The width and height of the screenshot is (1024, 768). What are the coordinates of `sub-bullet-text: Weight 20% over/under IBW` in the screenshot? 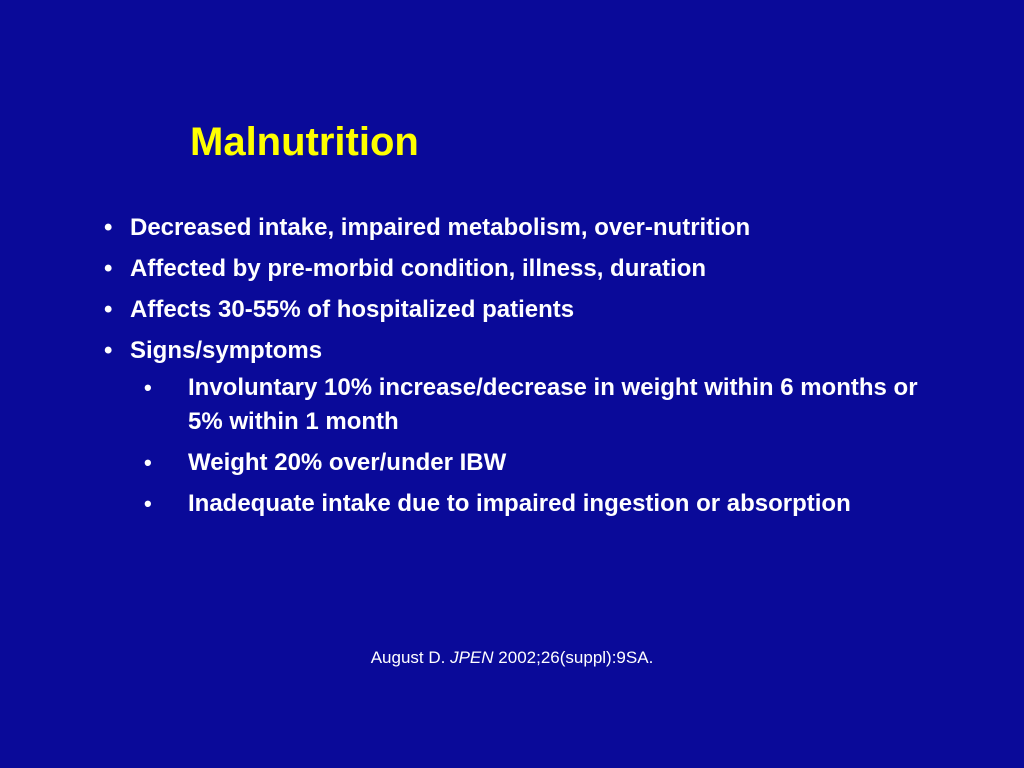 It's located at (347, 462).